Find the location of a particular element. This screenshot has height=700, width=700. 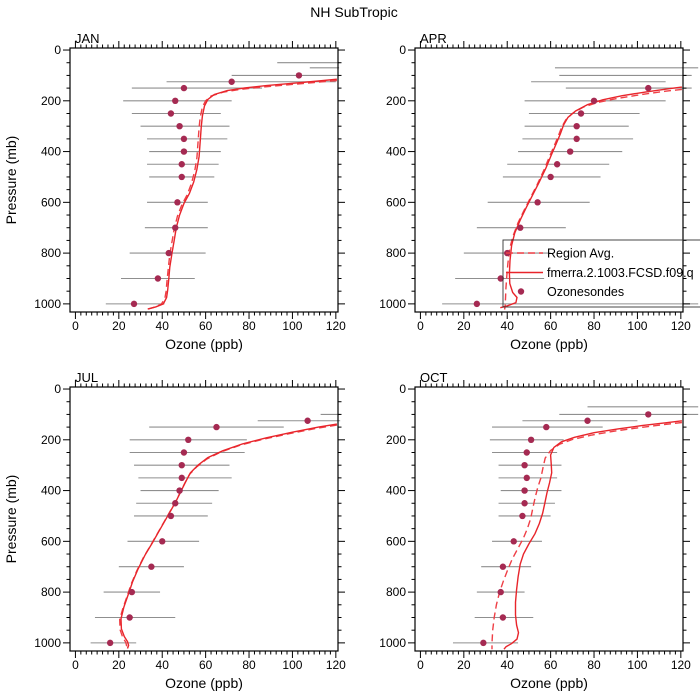

legend-label: Ozonesondes is located at coordinates (585, 292).